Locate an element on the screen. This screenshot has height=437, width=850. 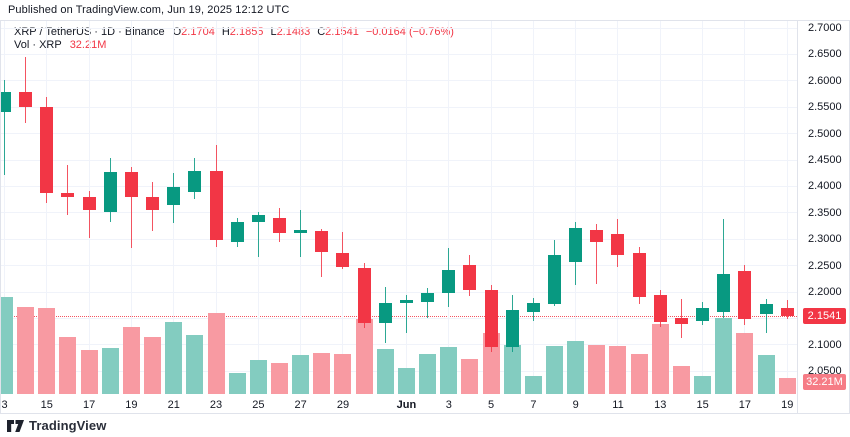
tradingview-attribution: TradingView is located at coordinates (56, 425).